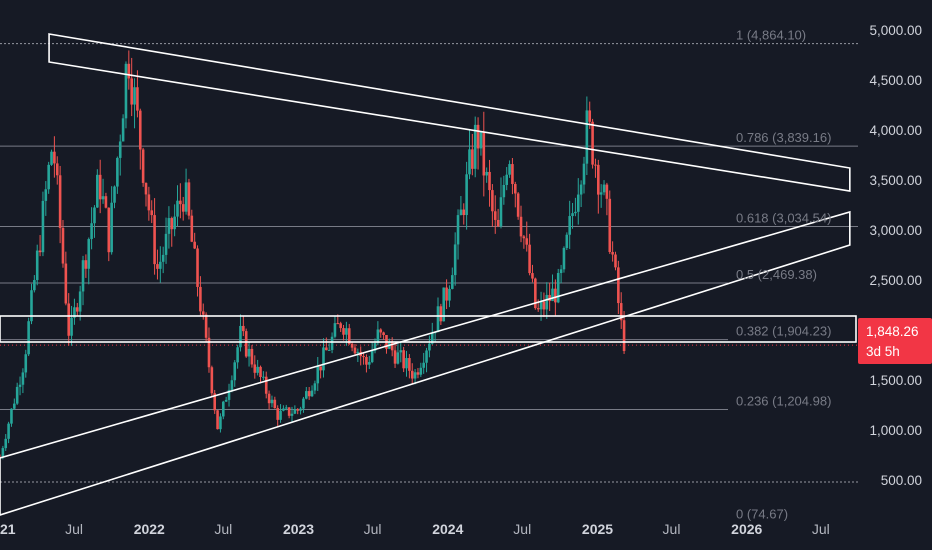  Describe the element at coordinates (783, 331) in the screenshot. I see `fib-label-0.382: 0.382 (1,904.23)` at that location.